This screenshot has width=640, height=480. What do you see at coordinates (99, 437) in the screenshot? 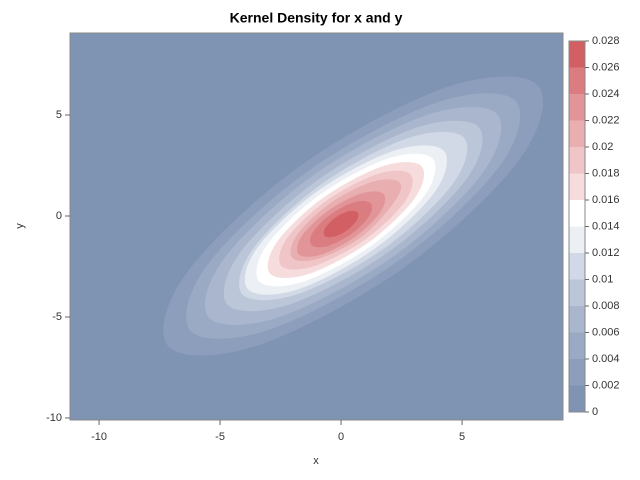
I see `x-tick-label: -10` at bounding box center [99, 437].